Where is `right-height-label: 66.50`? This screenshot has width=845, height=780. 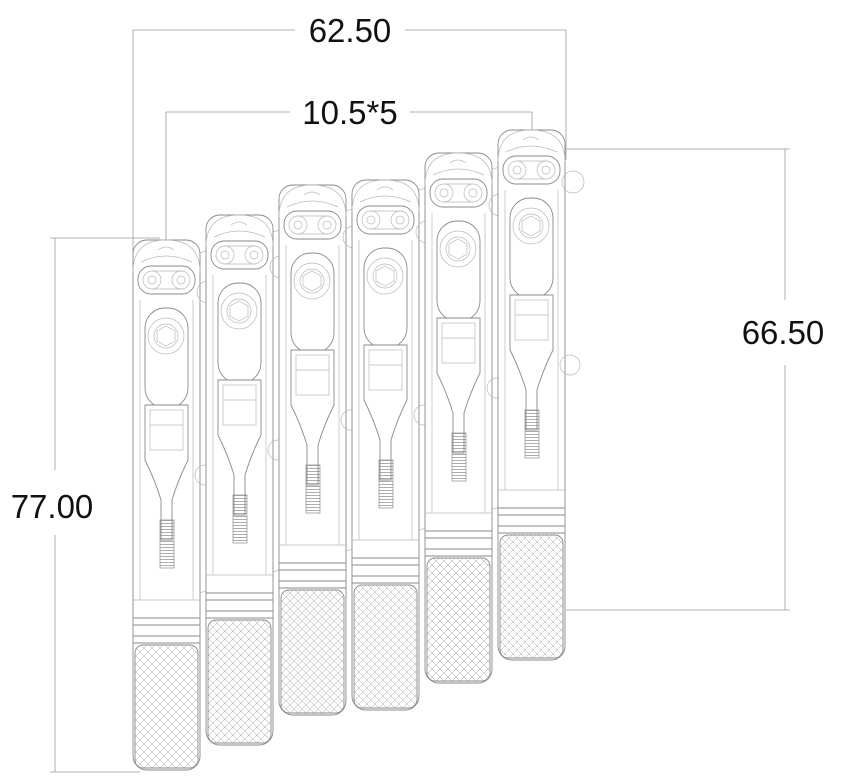 right-height-label: 66.50 is located at coordinates (783, 332).